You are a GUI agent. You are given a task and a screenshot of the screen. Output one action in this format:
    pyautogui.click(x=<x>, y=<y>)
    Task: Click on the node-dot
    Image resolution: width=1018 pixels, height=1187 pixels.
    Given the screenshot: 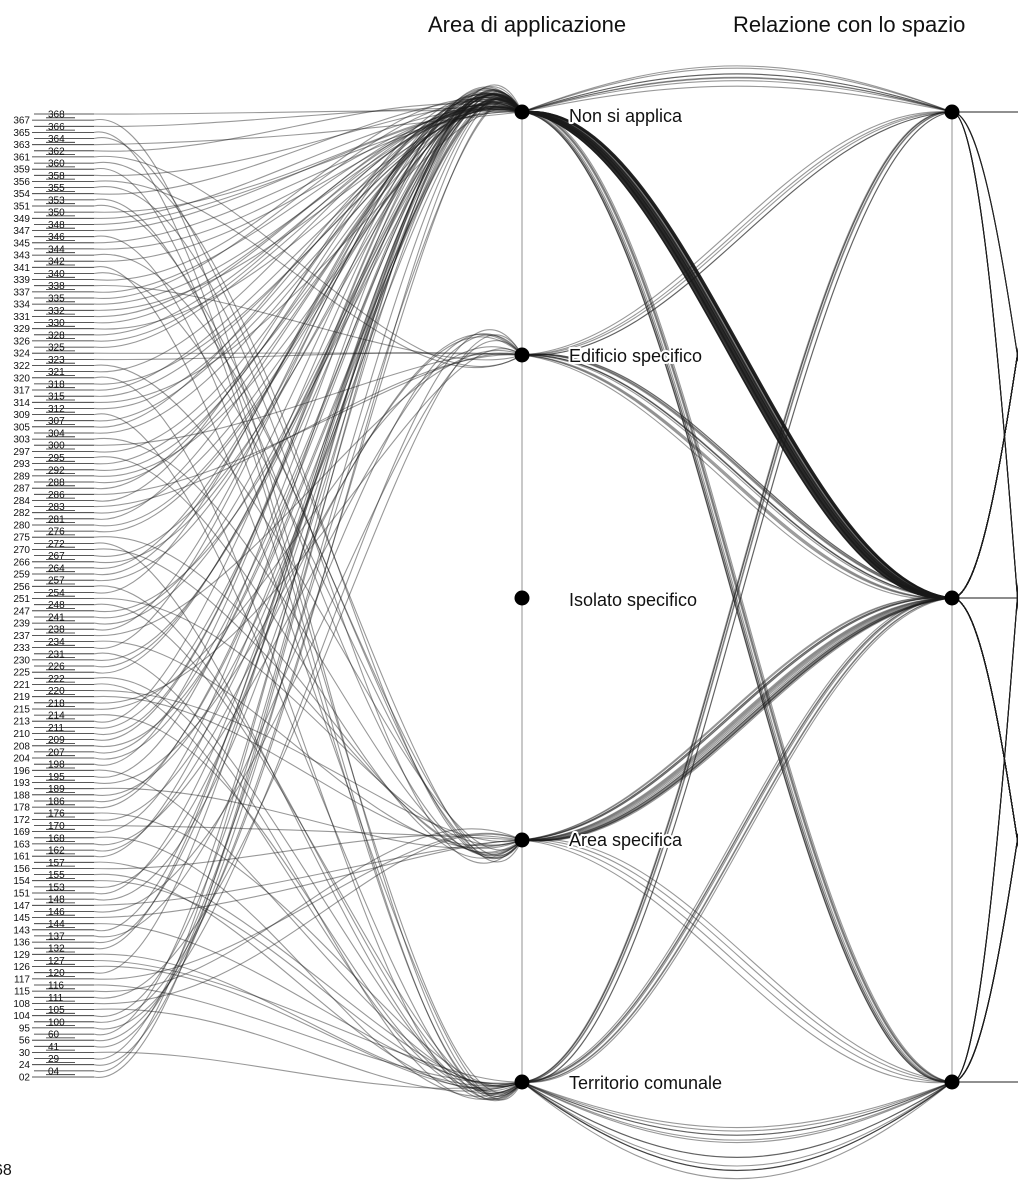 What is the action you would take?
    pyautogui.click(x=522, y=1082)
    